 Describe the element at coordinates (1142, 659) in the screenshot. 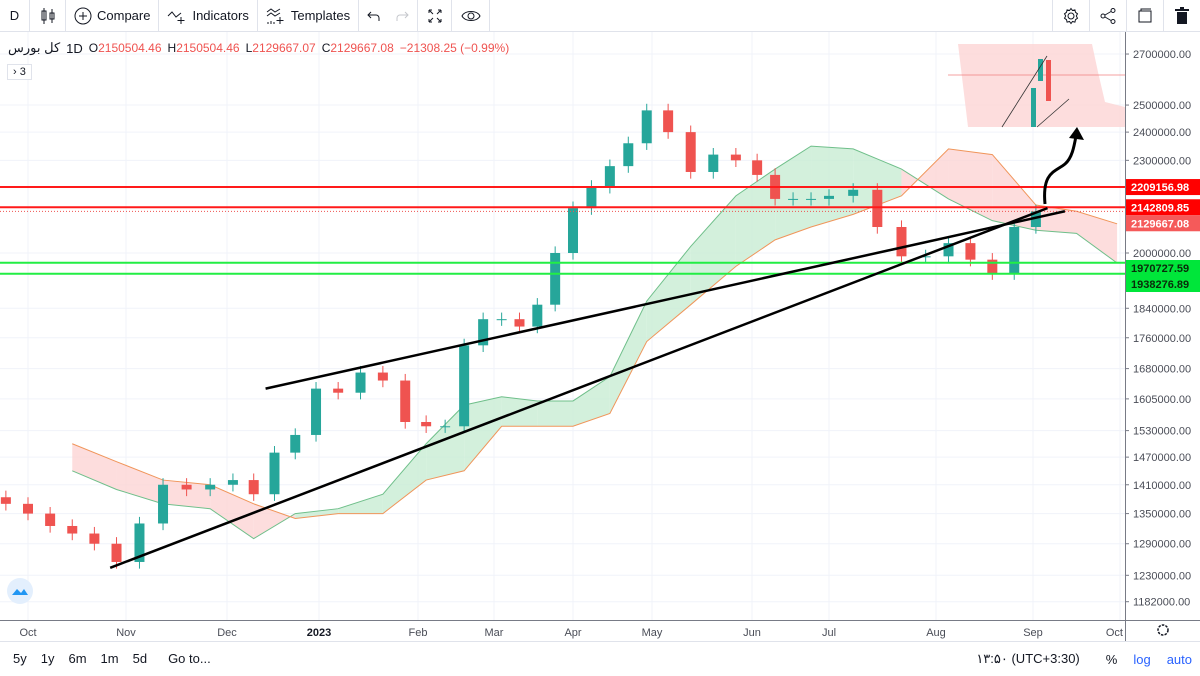

I see `log-toggle: log` at that location.